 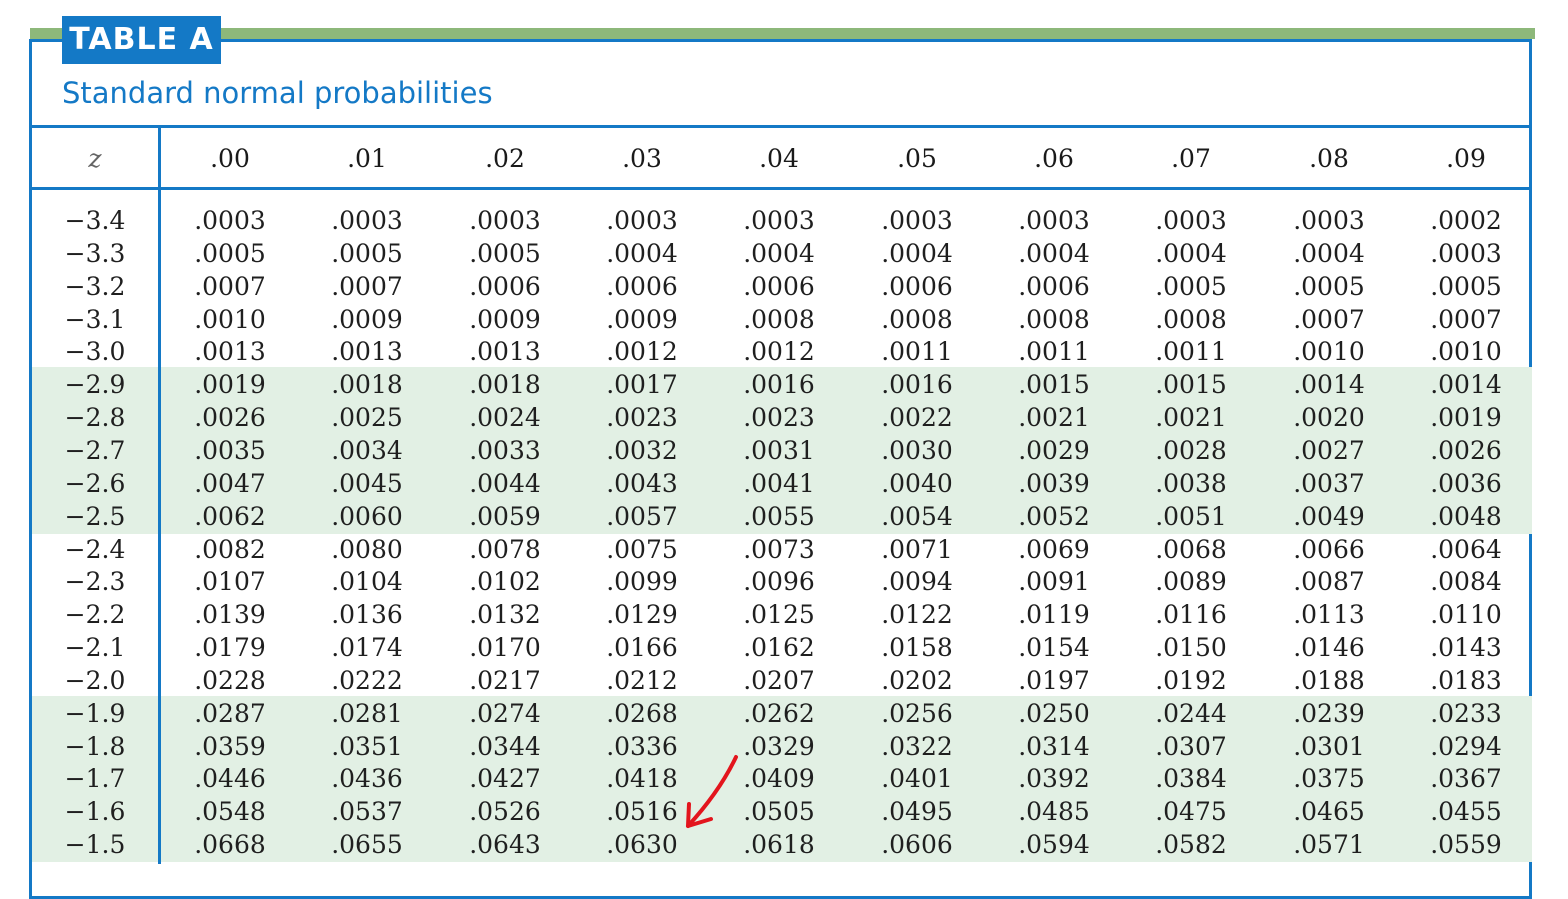 What do you see at coordinates (505, 845) in the screenshot?
I see `probability-cell: .0643` at bounding box center [505, 845].